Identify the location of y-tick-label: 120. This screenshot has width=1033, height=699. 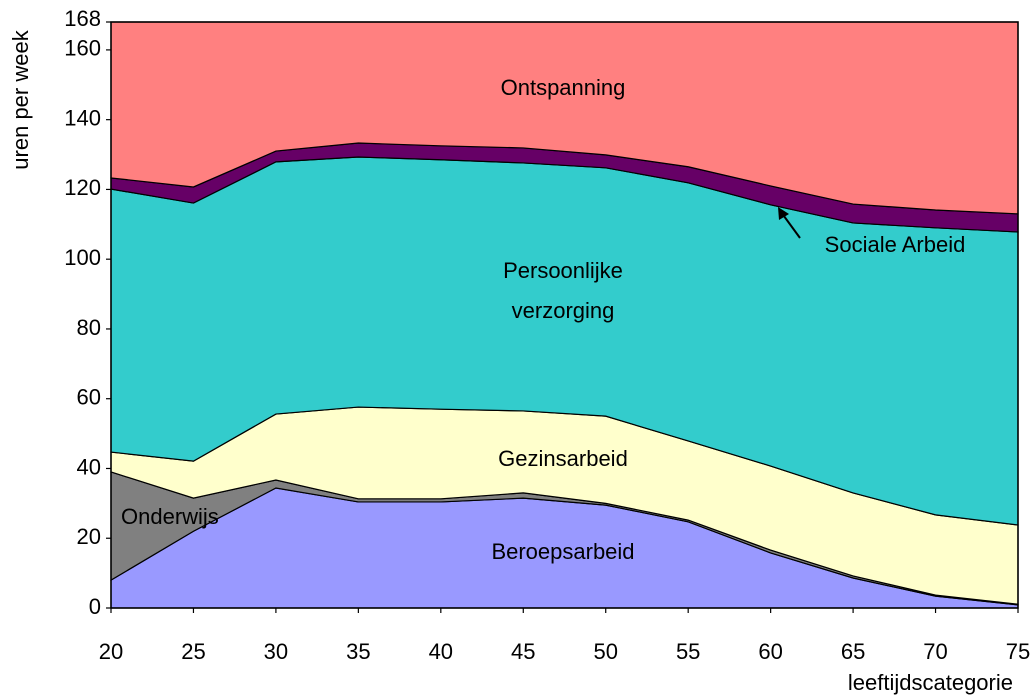
(82, 187).